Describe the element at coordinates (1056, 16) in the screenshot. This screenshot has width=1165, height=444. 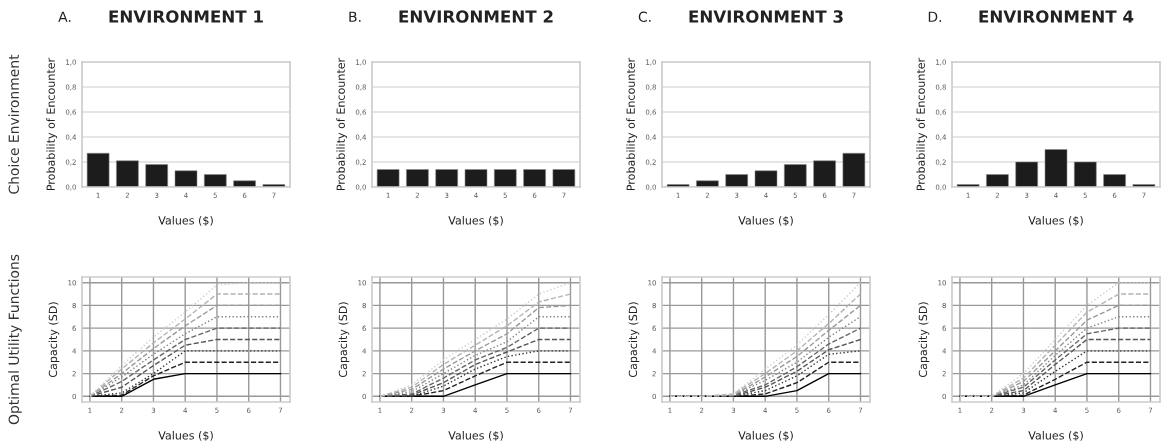
I see `chart-title: ENVIRONMENT 4` at that location.